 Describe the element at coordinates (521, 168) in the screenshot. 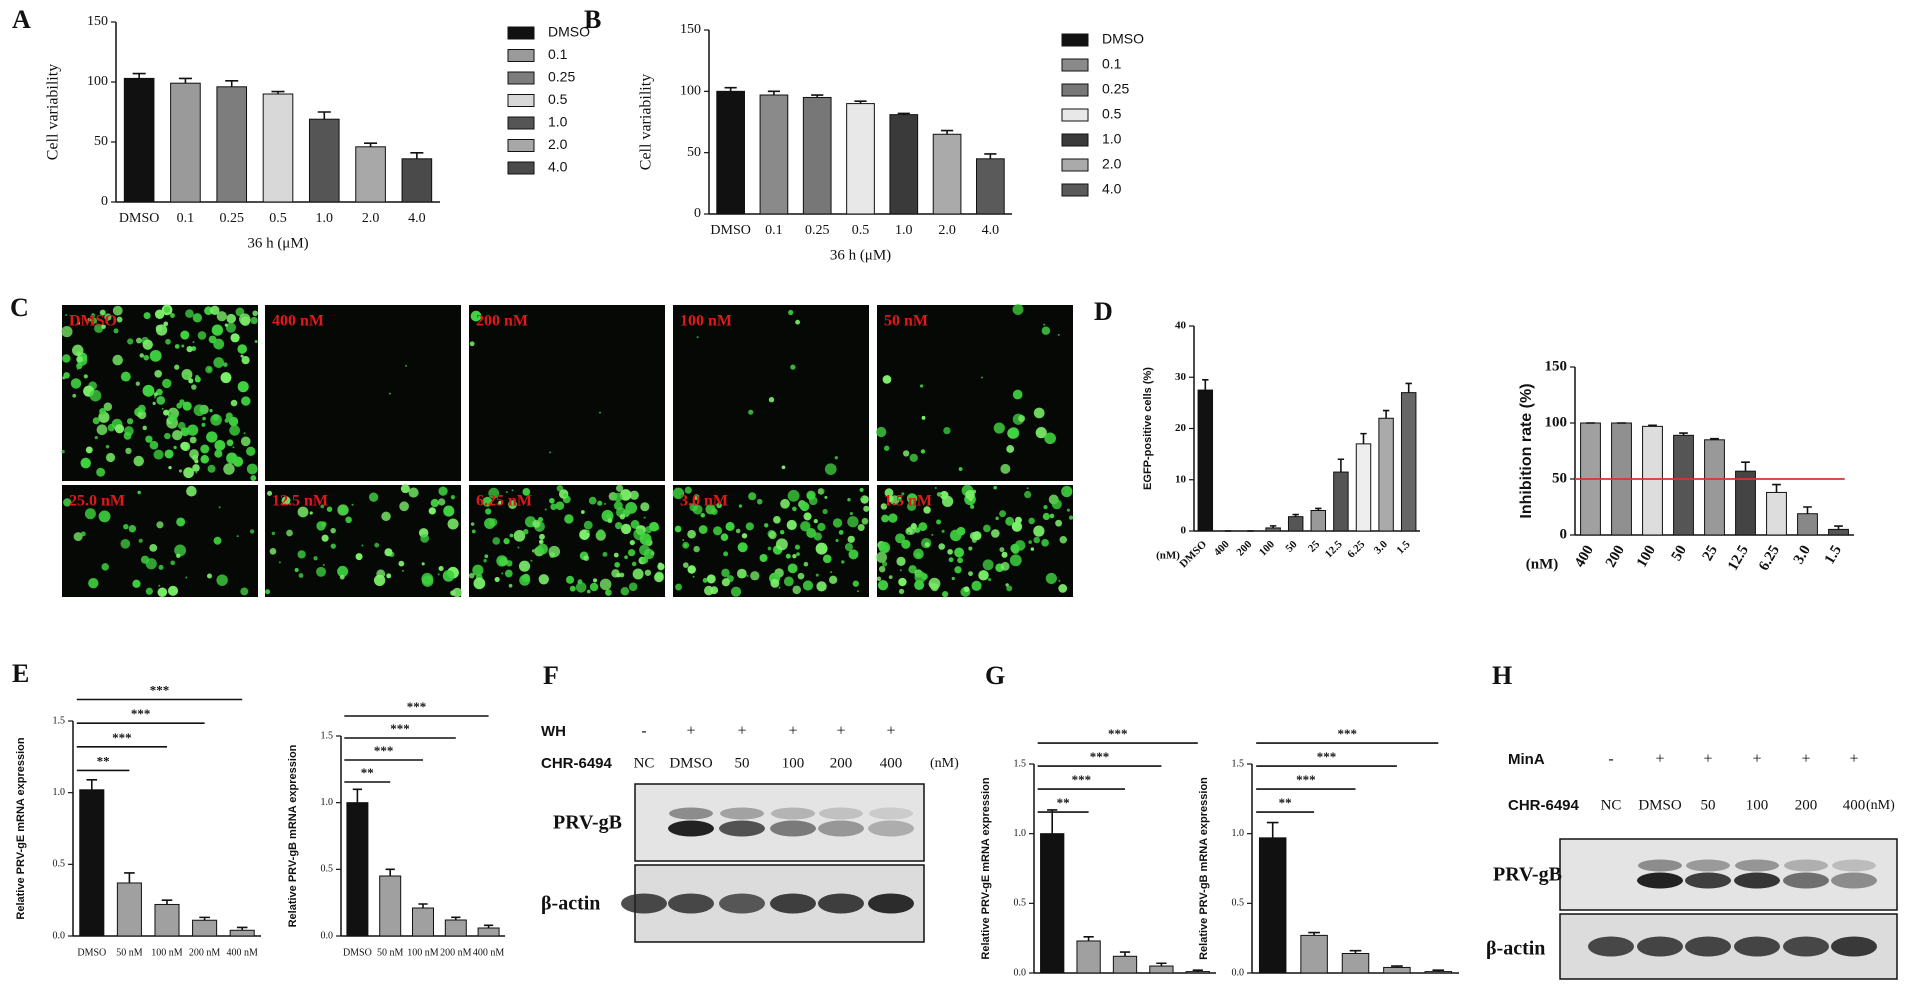

I see `legend-swatch` at that location.